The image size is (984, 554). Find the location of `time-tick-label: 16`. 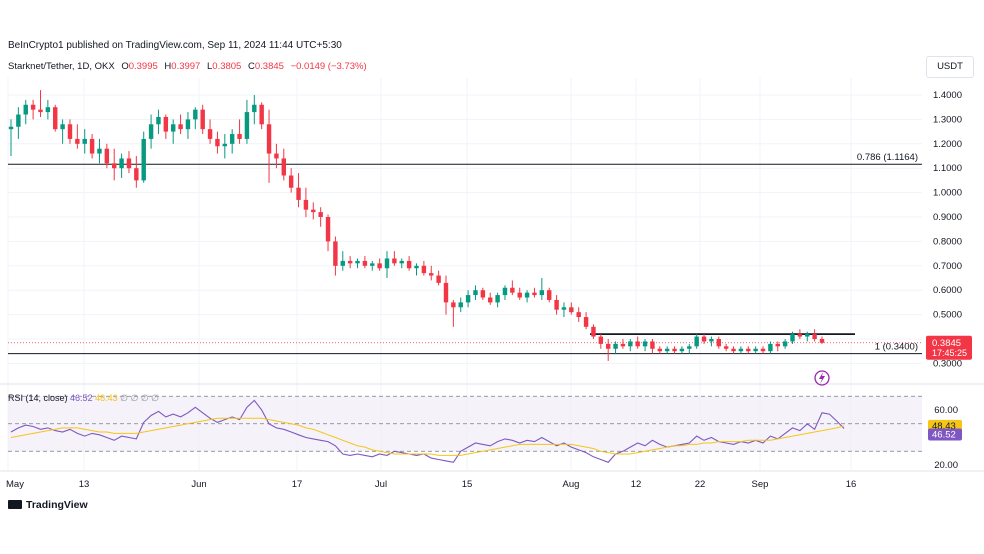

time-tick-label: 16 is located at coordinates (851, 484).